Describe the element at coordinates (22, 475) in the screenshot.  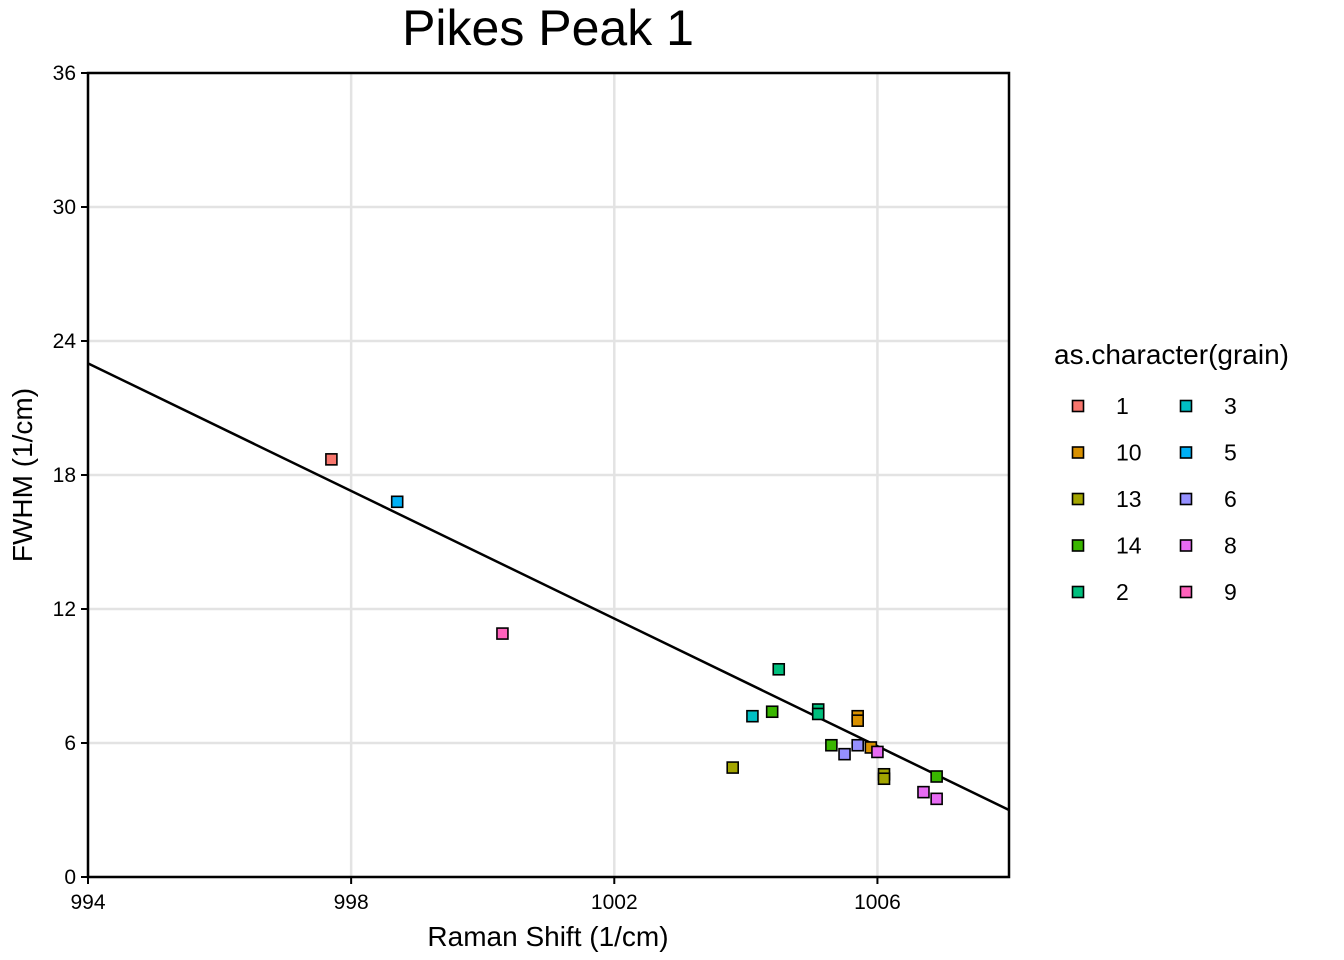
I see `y-axis-title: FWHM (1/cm)` at that location.